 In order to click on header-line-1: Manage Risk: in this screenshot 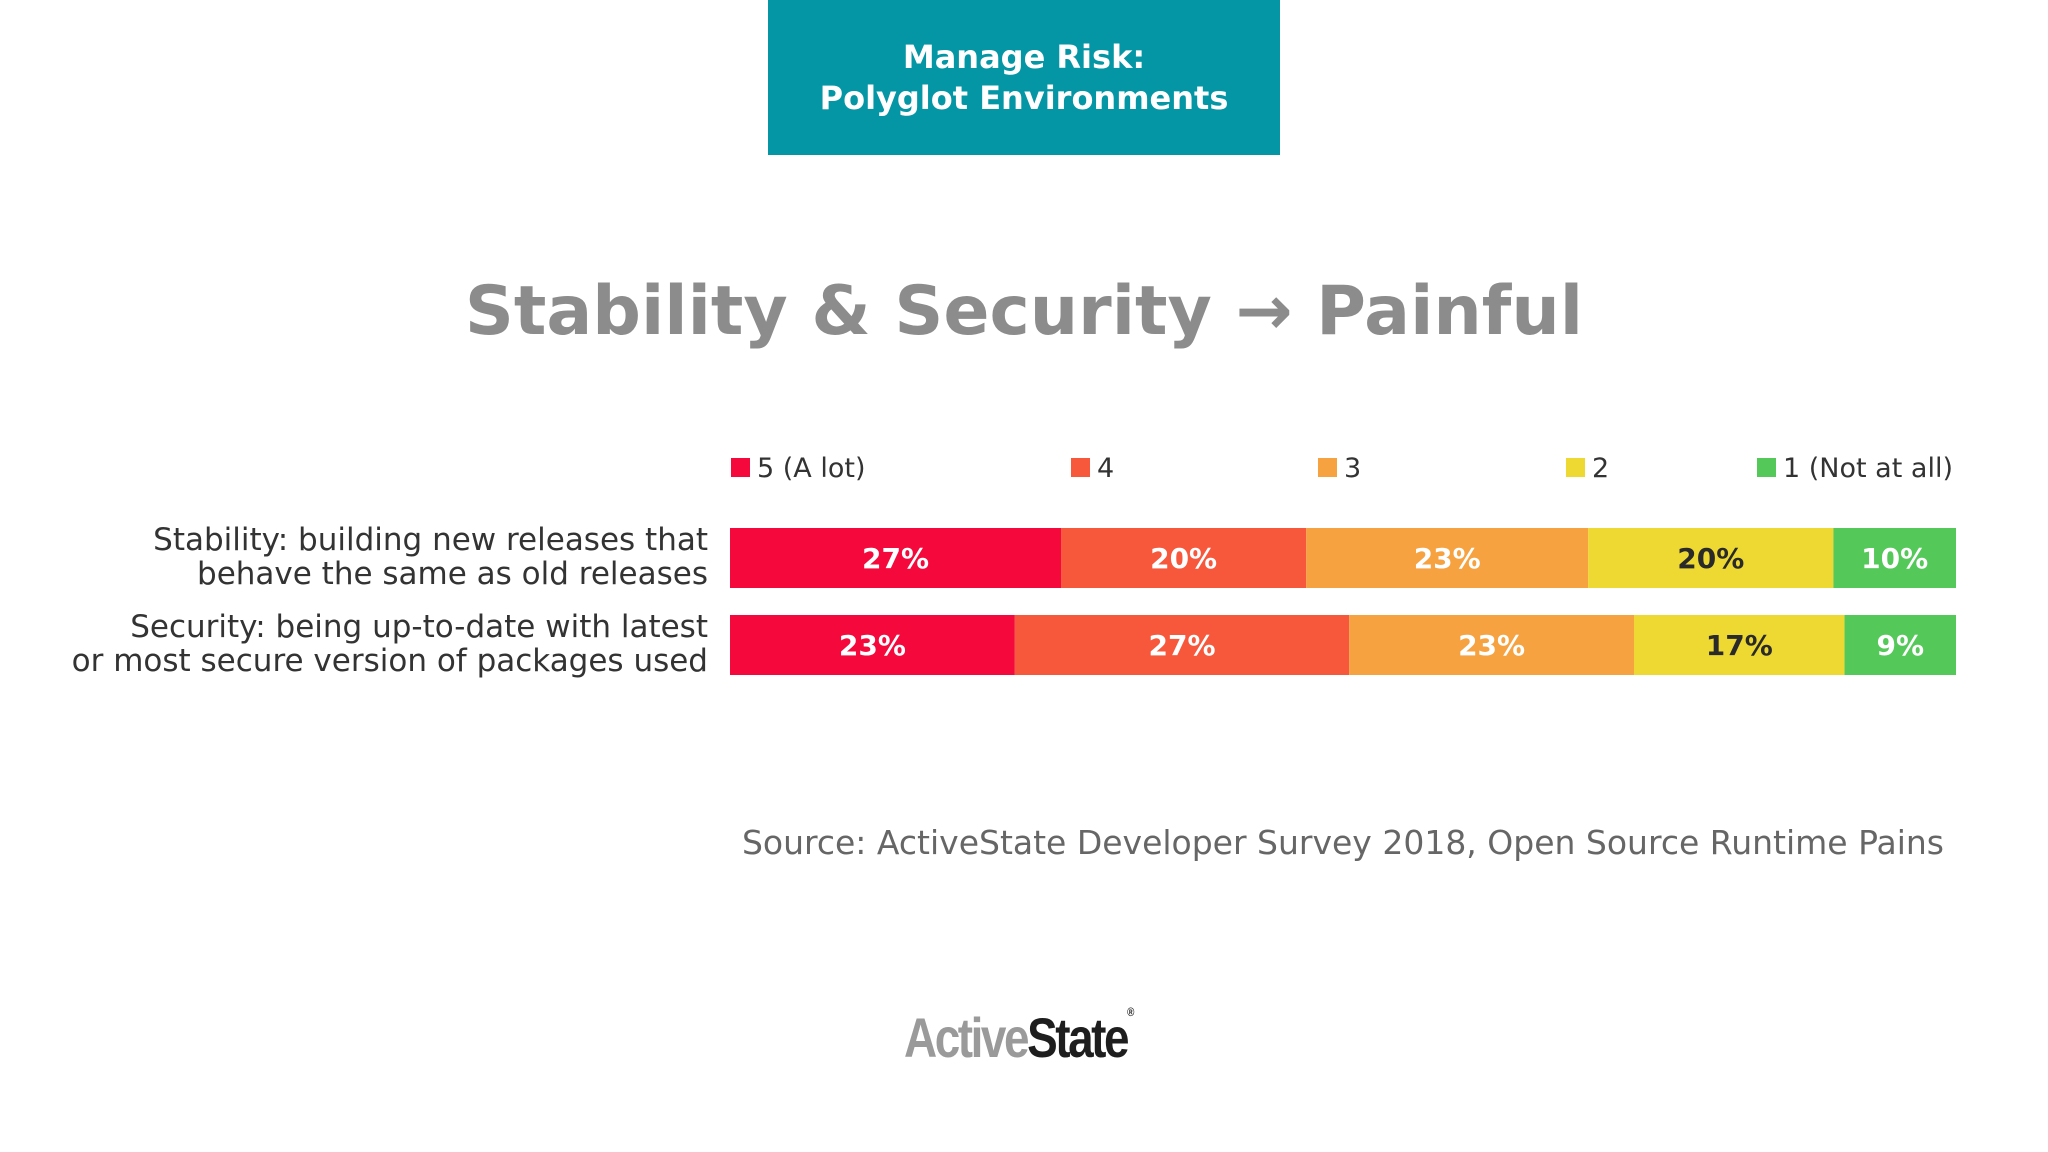, I will do `click(1024, 56)`.